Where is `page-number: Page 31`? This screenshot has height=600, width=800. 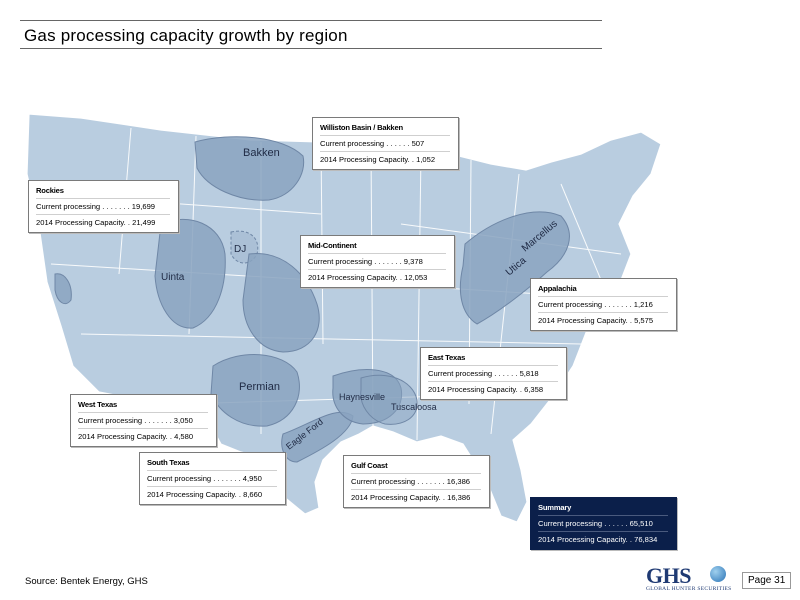 page-number: Page 31 is located at coordinates (767, 580).